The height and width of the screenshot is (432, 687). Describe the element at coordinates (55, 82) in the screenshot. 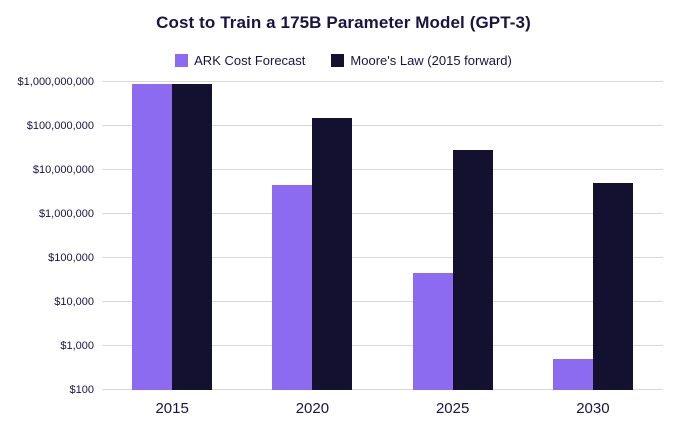

I see `y-tick-label: $1,000,000,000` at that location.